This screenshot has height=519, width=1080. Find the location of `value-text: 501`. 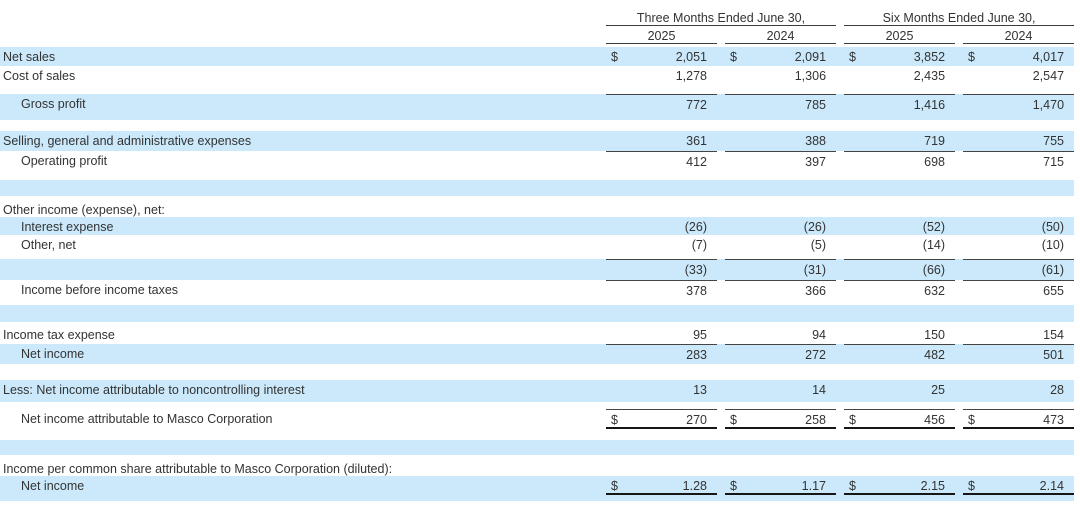

value-text: 501 is located at coordinates (1054, 355).